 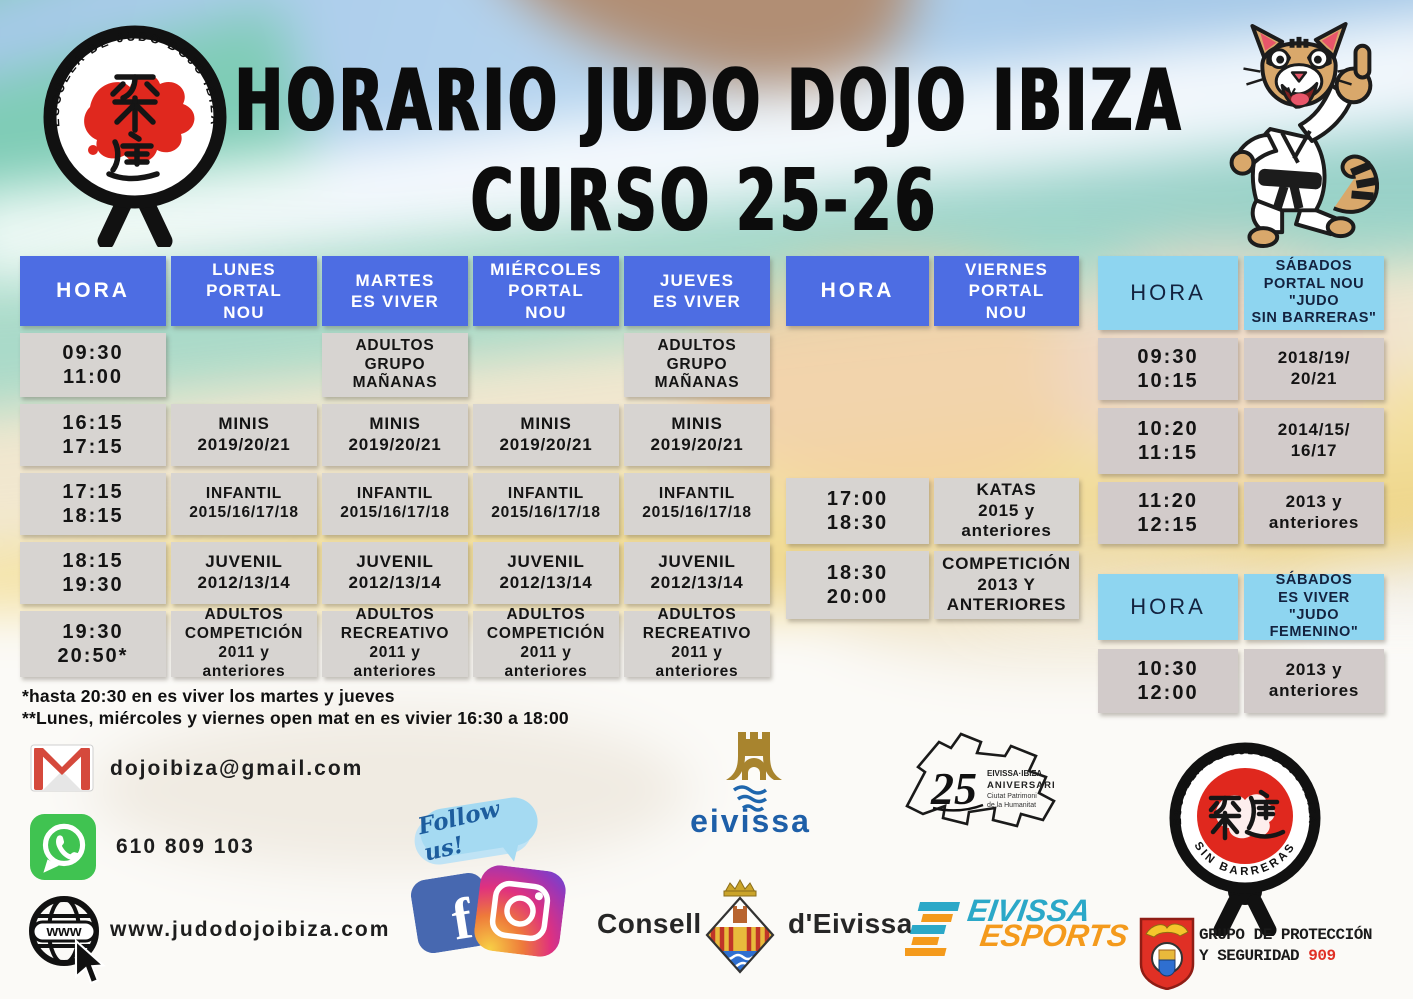 What do you see at coordinates (93, 365) in the screenshot?
I see `time-cell: 09:30 11:00` at bounding box center [93, 365].